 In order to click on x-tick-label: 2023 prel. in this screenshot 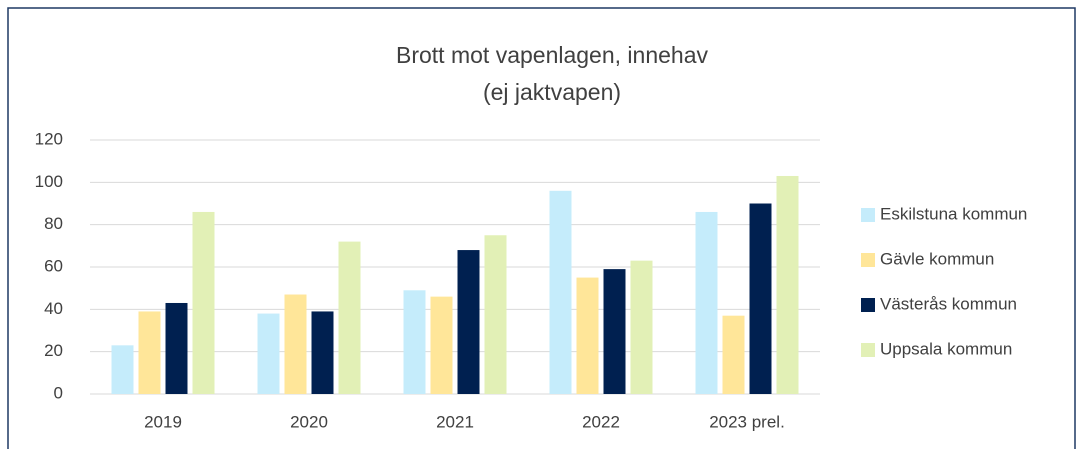, I will do `click(747, 421)`.